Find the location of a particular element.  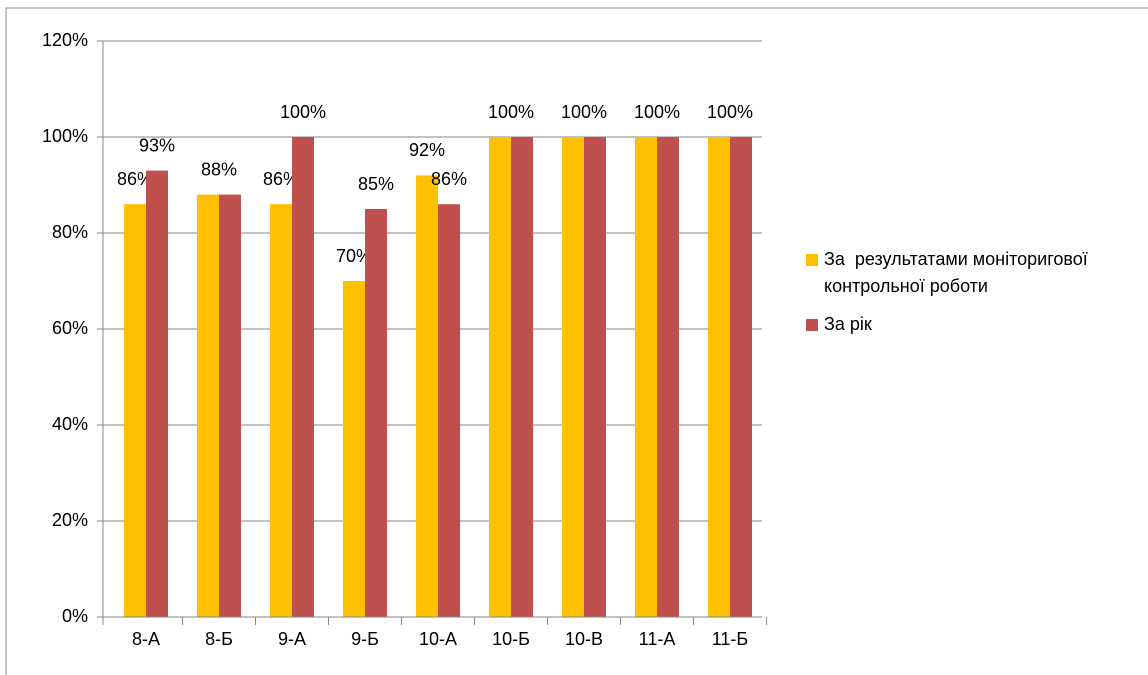

legend-item: За рік is located at coordinates (973, 324).